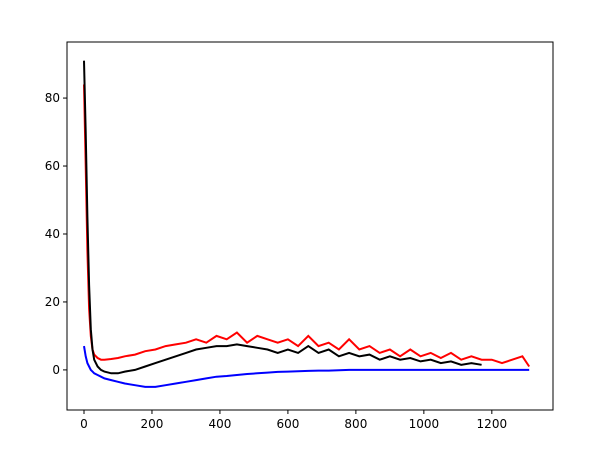 Image resolution: width=598 pixels, height=451 pixels. What do you see at coordinates (52, 98) in the screenshot?
I see `y-tick-label: 80` at bounding box center [52, 98].